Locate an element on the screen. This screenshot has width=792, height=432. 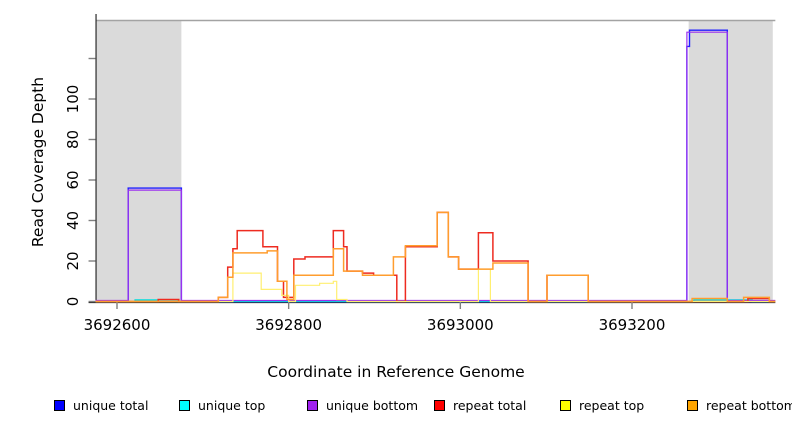
legend-swatch-repeat-bottom is located at coordinates (692, 405).